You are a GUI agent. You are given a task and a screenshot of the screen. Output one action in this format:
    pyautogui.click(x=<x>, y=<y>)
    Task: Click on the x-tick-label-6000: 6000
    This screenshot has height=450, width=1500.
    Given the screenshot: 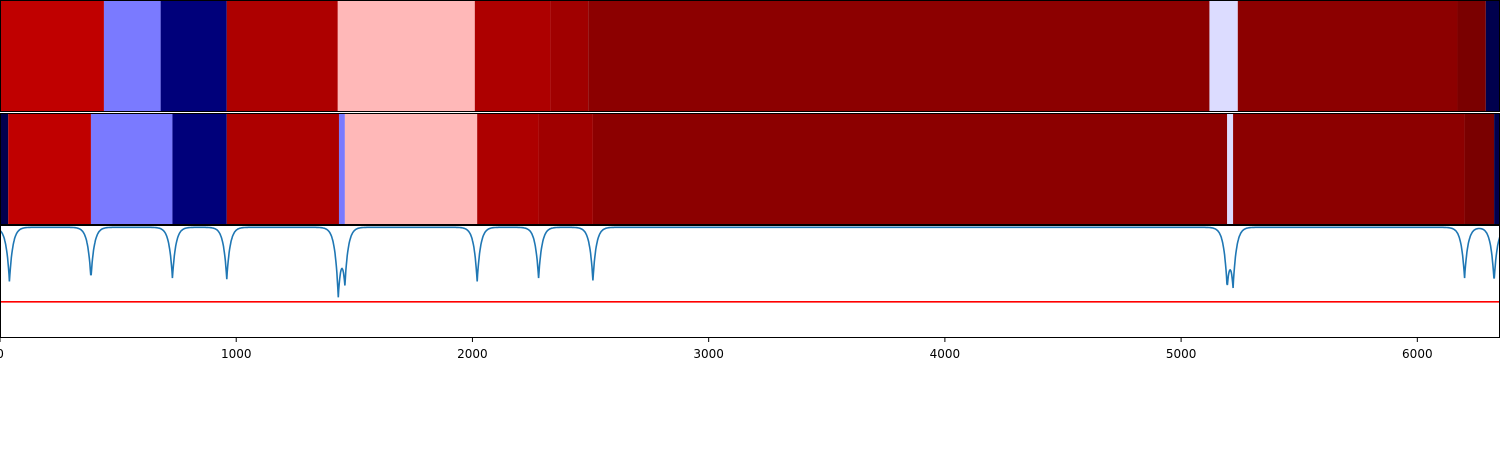 What is the action you would take?
    pyautogui.click(x=1417, y=354)
    